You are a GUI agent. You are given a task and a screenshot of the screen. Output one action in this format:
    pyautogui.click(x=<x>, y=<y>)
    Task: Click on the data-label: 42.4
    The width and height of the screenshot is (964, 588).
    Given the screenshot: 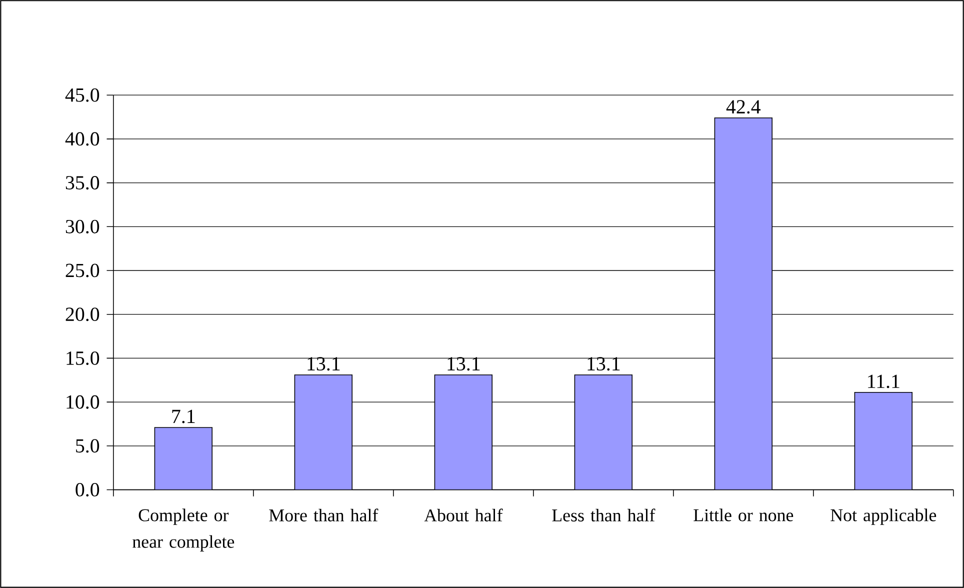 What is the action you would take?
    pyautogui.click(x=743, y=107)
    